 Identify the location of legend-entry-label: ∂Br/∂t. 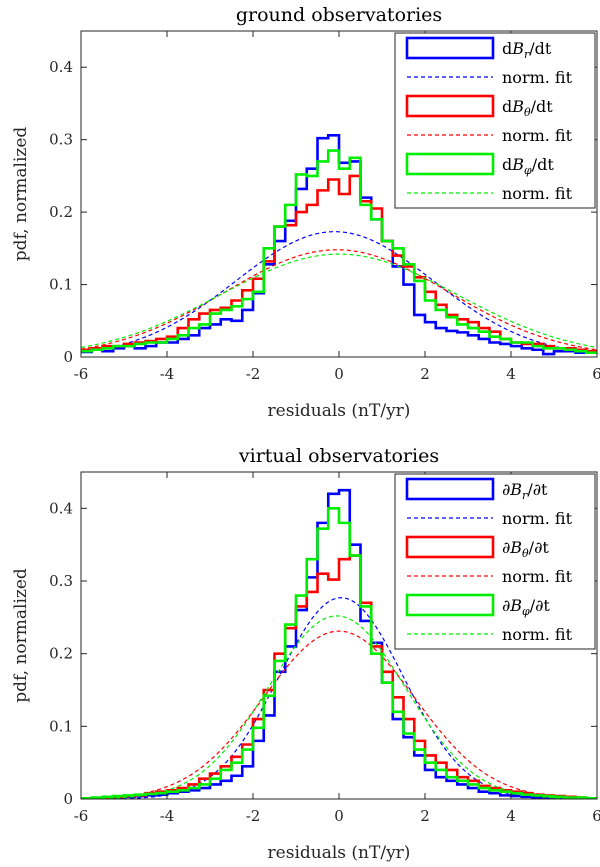
(525, 491).